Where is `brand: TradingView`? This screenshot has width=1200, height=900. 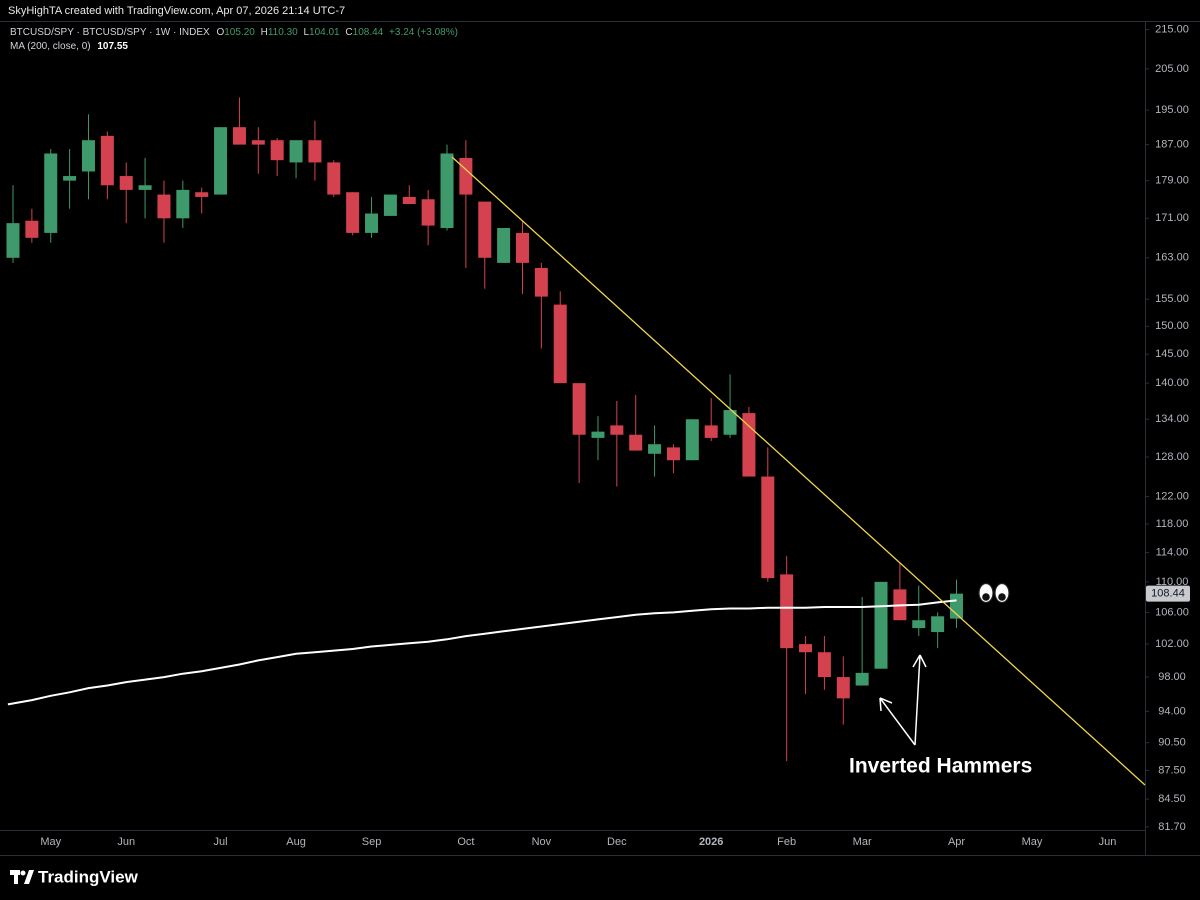
brand: TradingView is located at coordinates (88, 876).